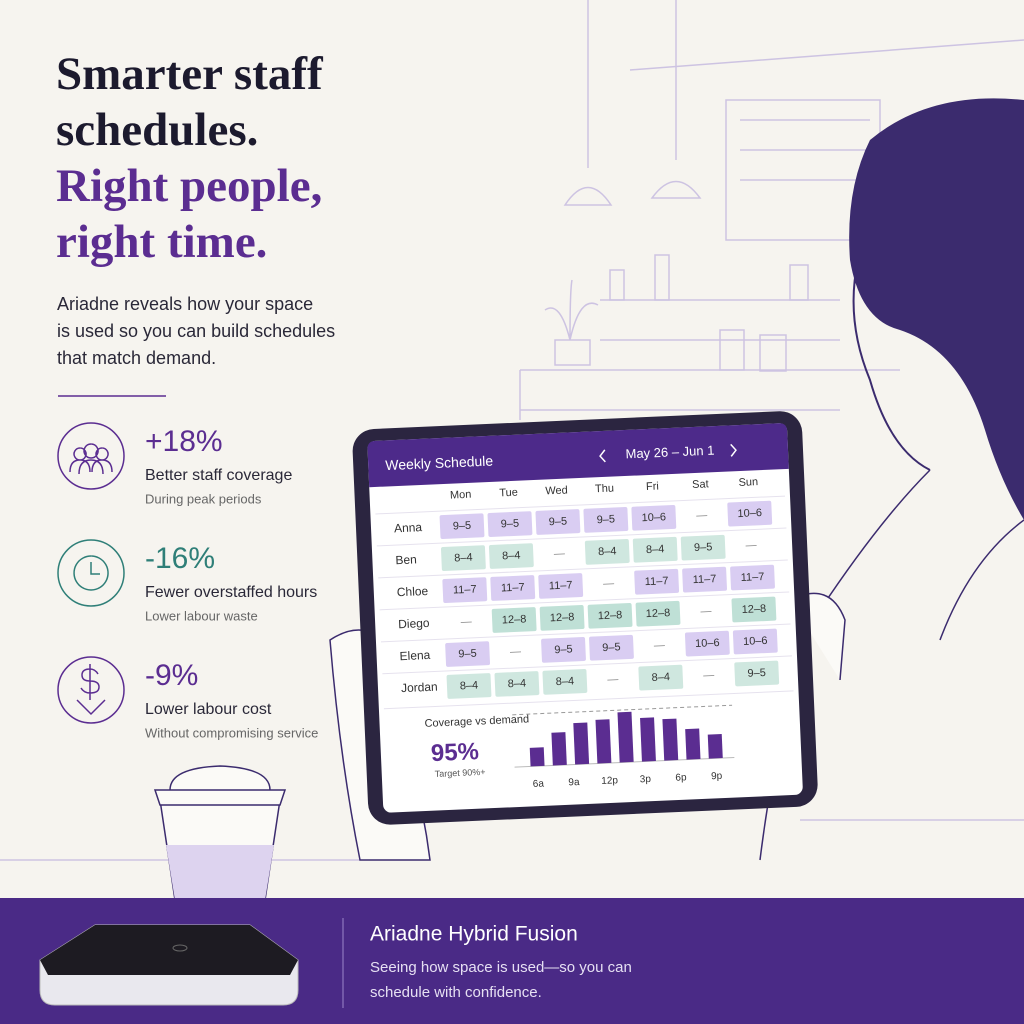 This screenshot has width=1024, height=1024. Describe the element at coordinates (218, 475) in the screenshot. I see `stat-label: Better staff coverage` at that location.